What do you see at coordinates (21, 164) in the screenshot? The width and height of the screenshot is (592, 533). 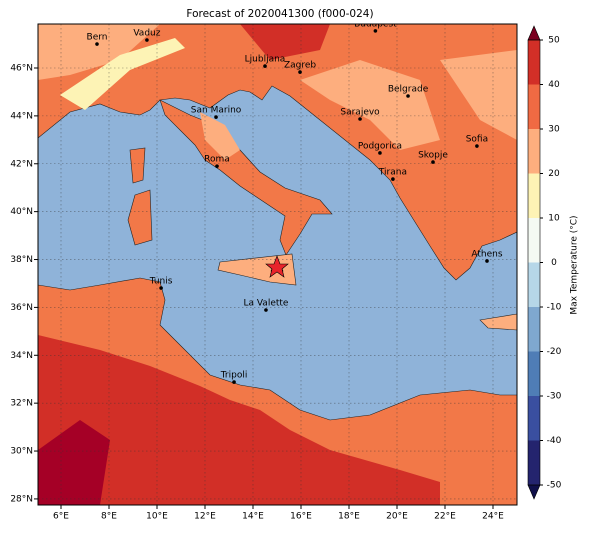 I see `lat-tick-label: 42°N` at bounding box center [21, 164].